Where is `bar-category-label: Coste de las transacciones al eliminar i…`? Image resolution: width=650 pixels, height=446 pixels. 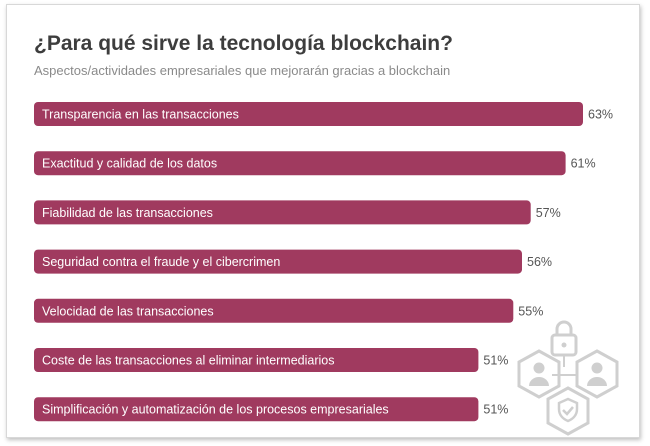
bar-category-label: Coste de las transacciones al eliminar i… is located at coordinates (188, 361).